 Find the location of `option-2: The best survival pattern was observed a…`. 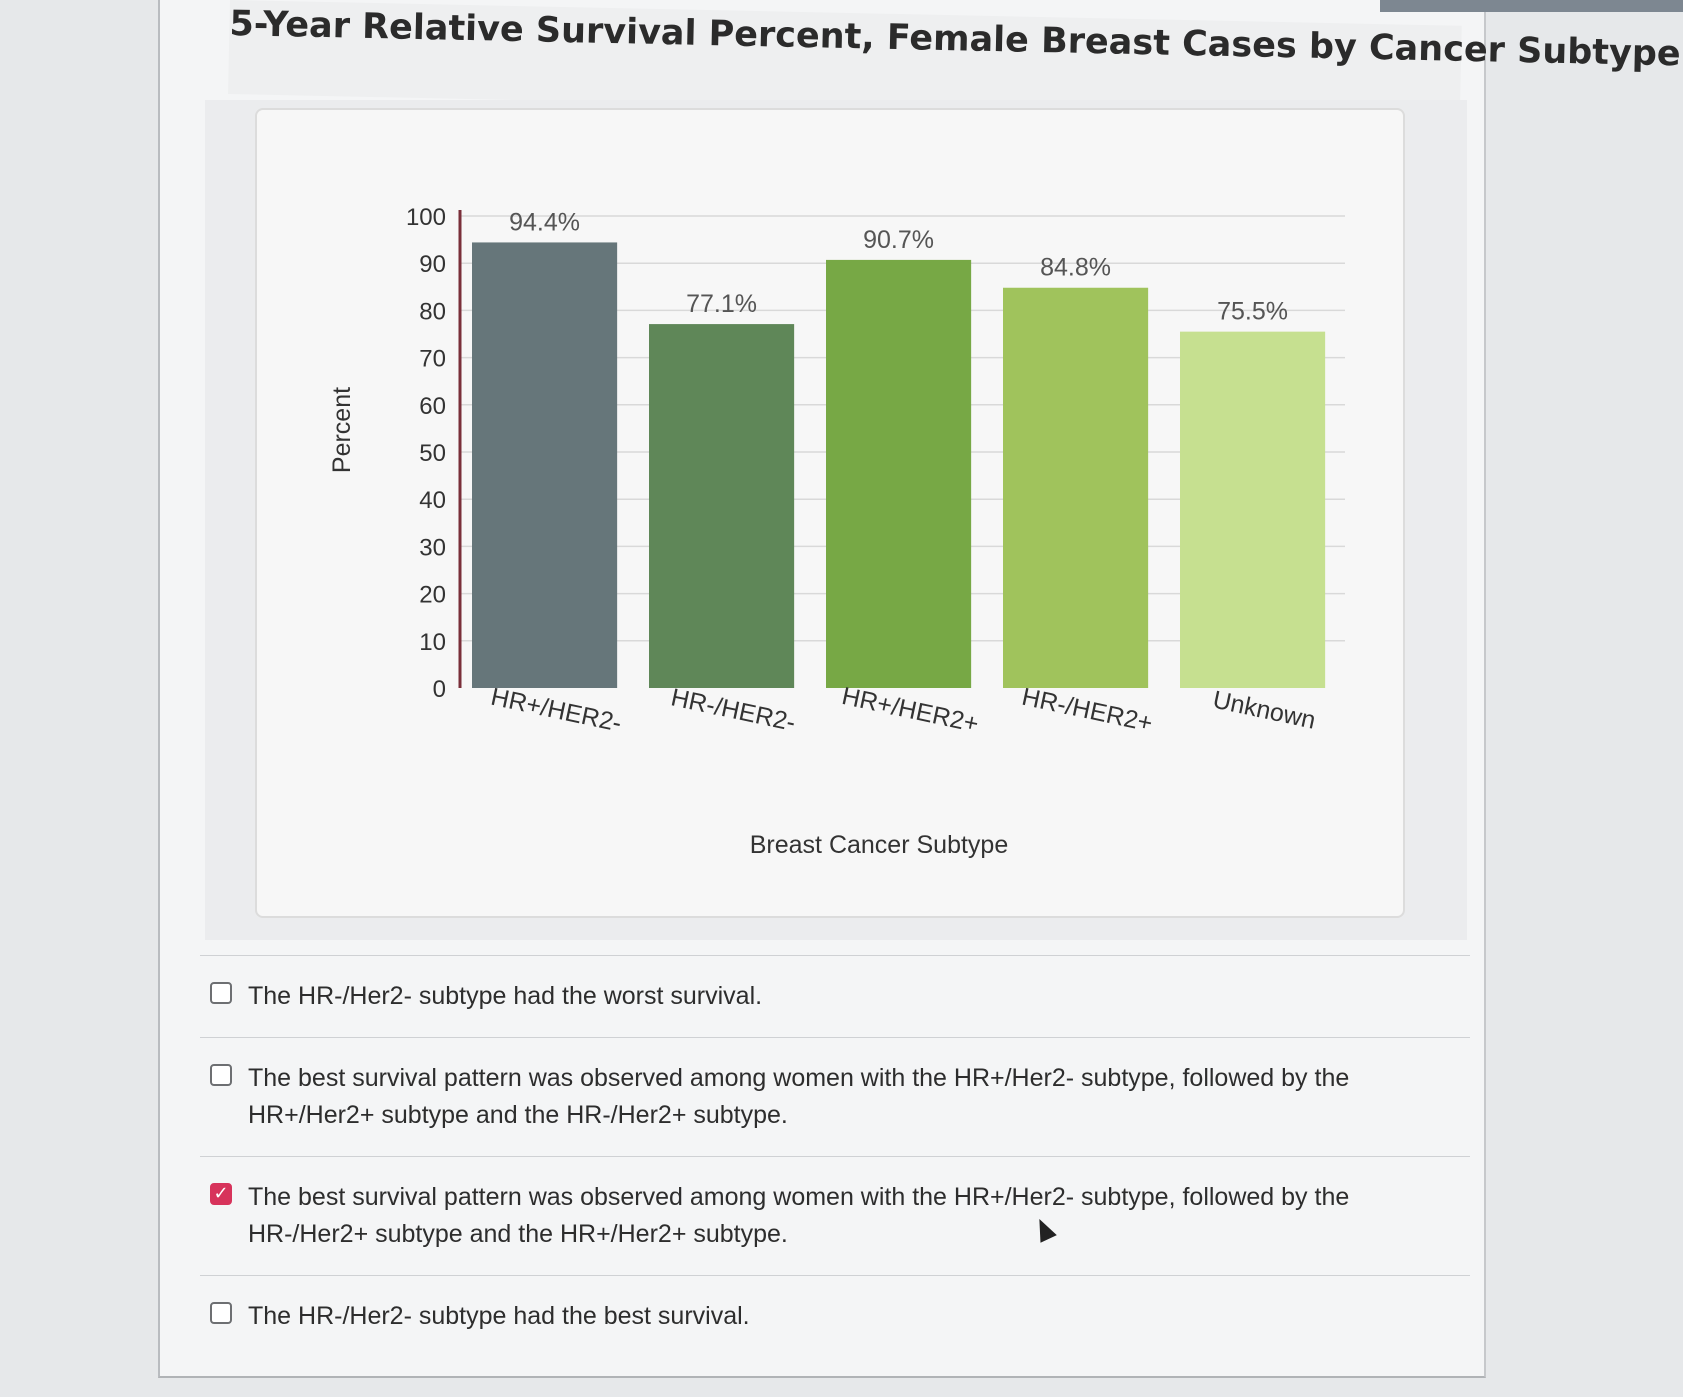

option-2: The best survival pattern was observed a… is located at coordinates (835, 1097).